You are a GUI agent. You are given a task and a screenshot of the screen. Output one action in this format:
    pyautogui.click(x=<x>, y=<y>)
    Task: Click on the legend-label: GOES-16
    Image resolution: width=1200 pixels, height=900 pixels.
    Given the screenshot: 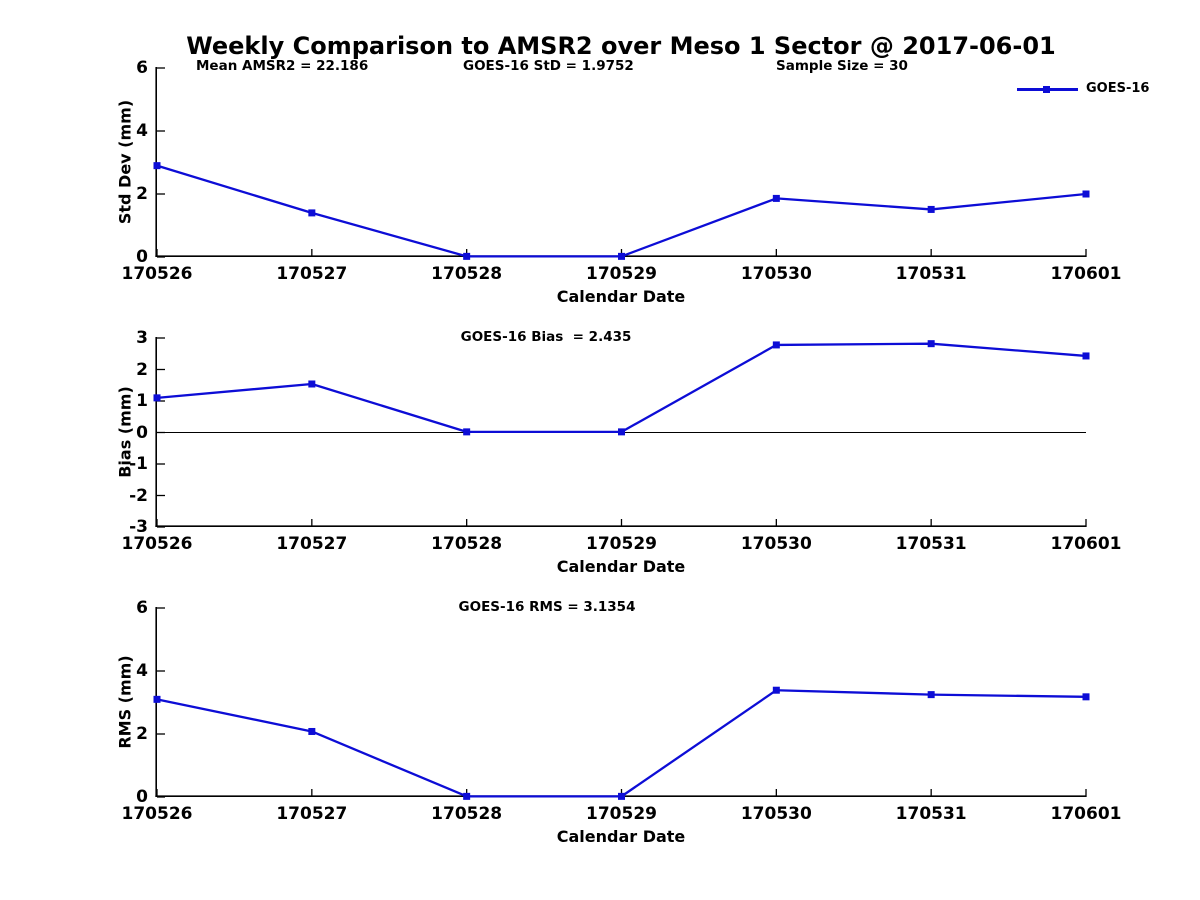 What is the action you would take?
    pyautogui.click(x=1118, y=88)
    